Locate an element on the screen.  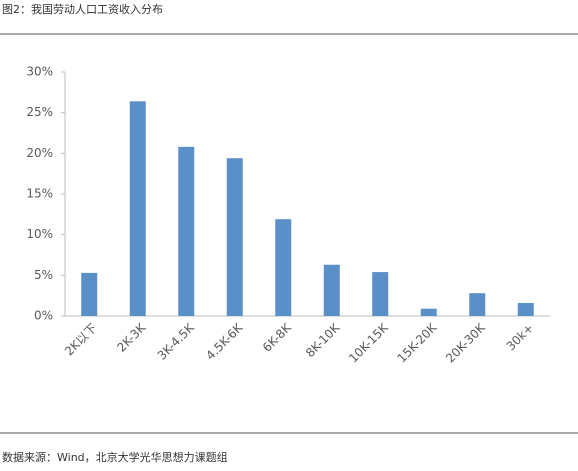
x-tick-label: 15K-20K is located at coordinates (418, 343).